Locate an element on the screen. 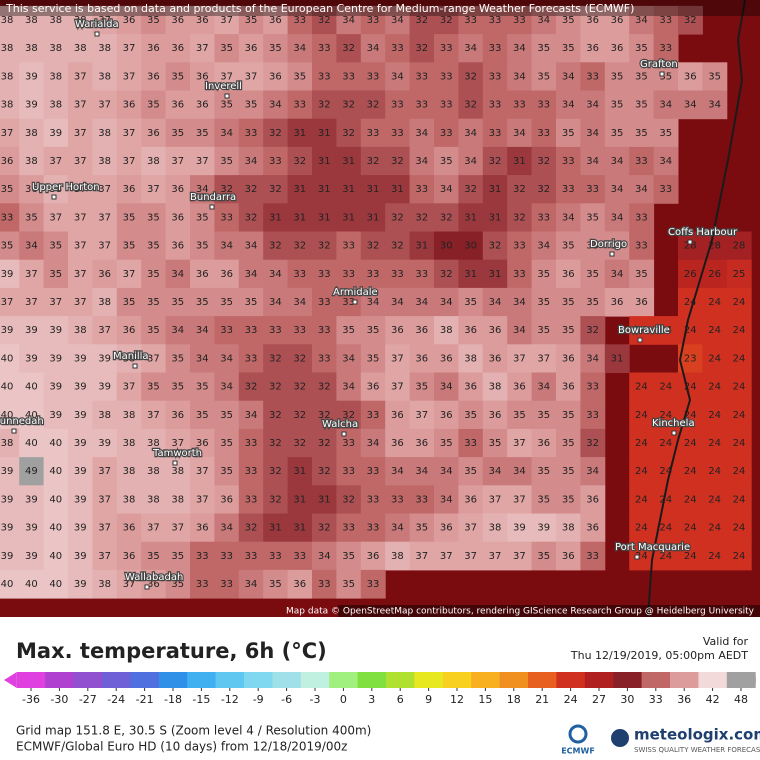 The height and width of the screenshot is (760, 760). colorbar-segment is located at coordinates (145, 680).